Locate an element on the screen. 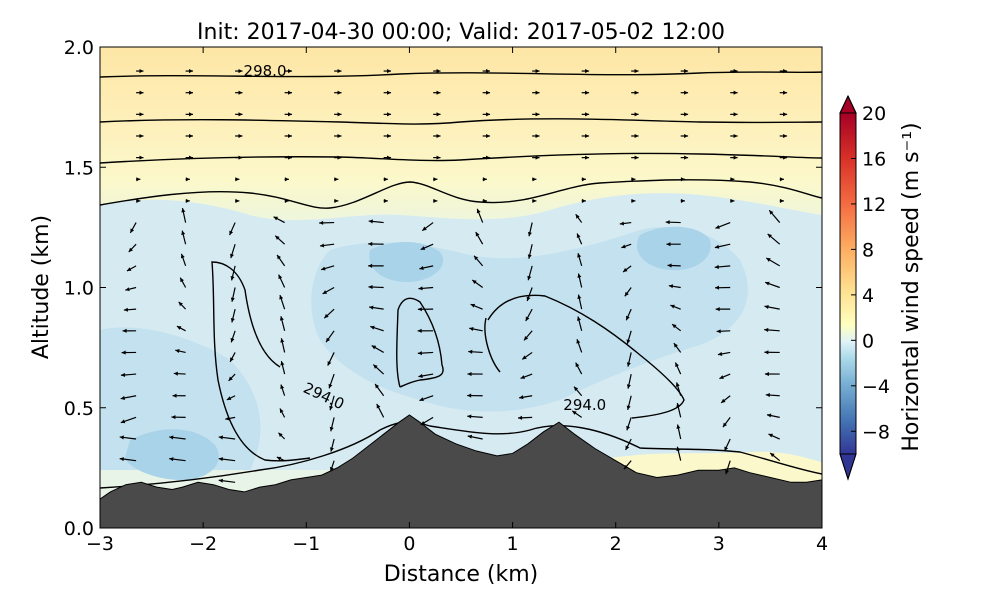  x-tick-label: −2 is located at coordinates (203, 544).